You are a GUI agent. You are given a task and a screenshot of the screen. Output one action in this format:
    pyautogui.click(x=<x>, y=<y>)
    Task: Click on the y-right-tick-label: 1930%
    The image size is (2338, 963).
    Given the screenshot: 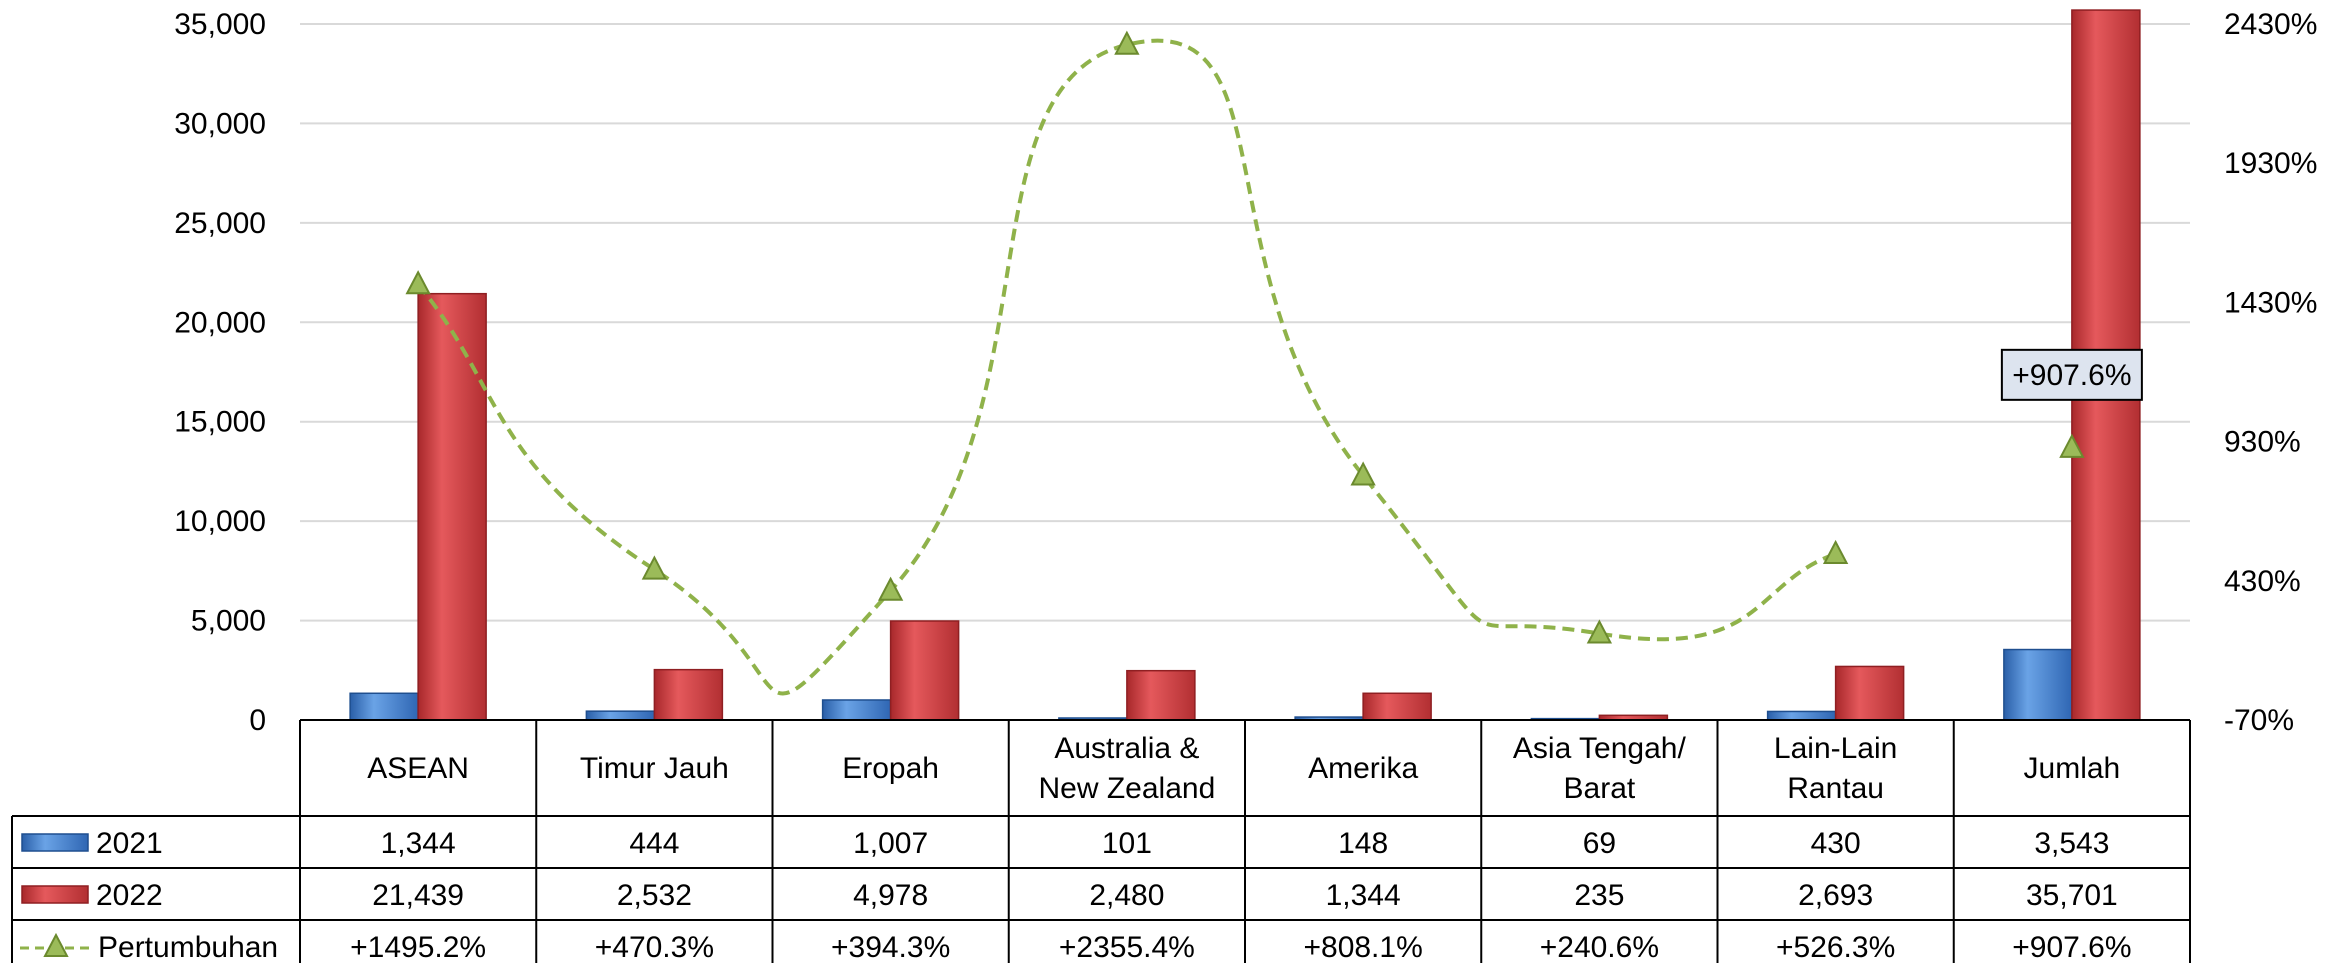 What is the action you would take?
    pyautogui.click(x=2270, y=163)
    